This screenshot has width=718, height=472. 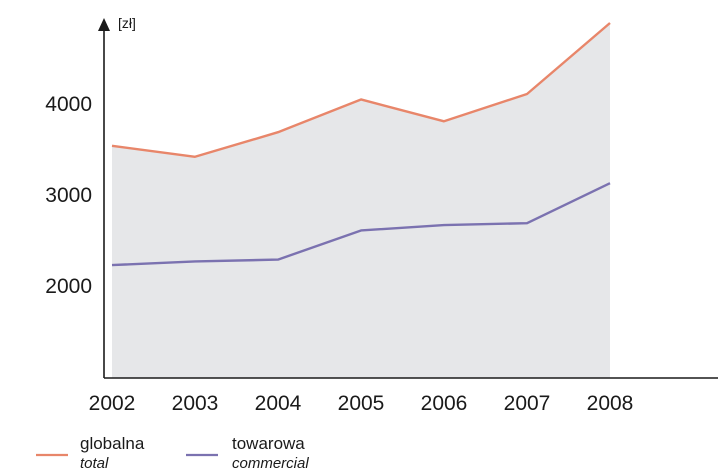 I want to click on legend: globalna total towarowa commercial, so click(x=172, y=453).